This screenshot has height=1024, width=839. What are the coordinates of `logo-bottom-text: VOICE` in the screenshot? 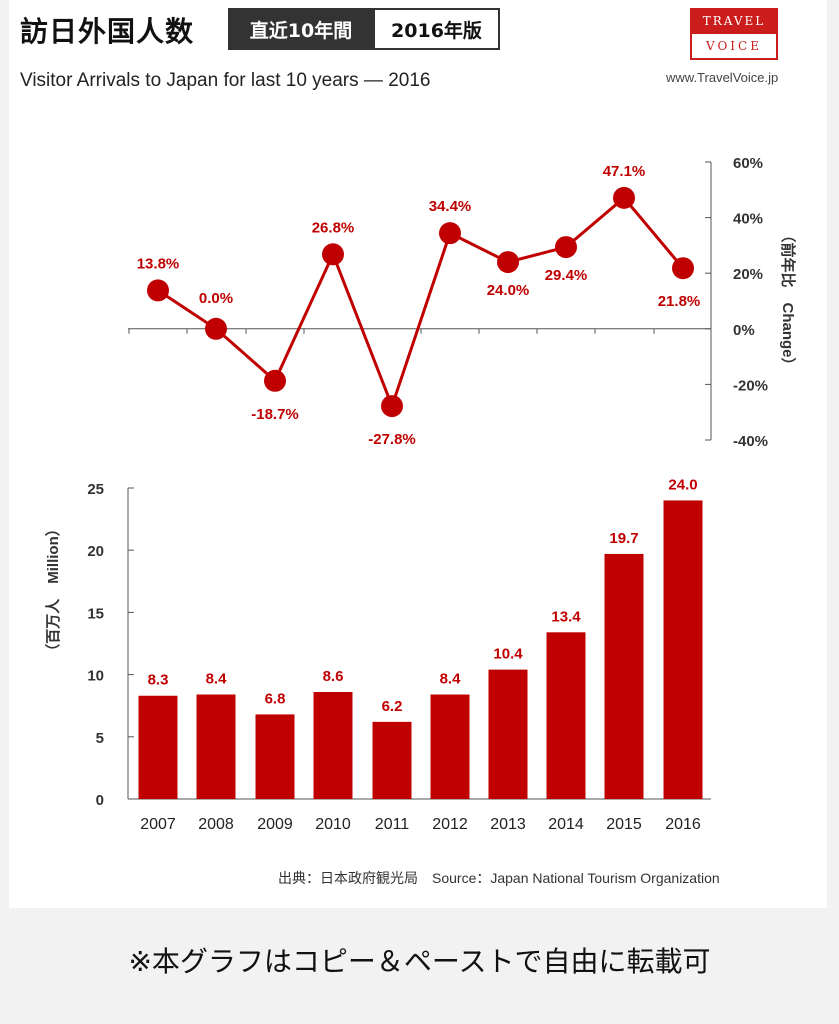 It's located at (734, 47).